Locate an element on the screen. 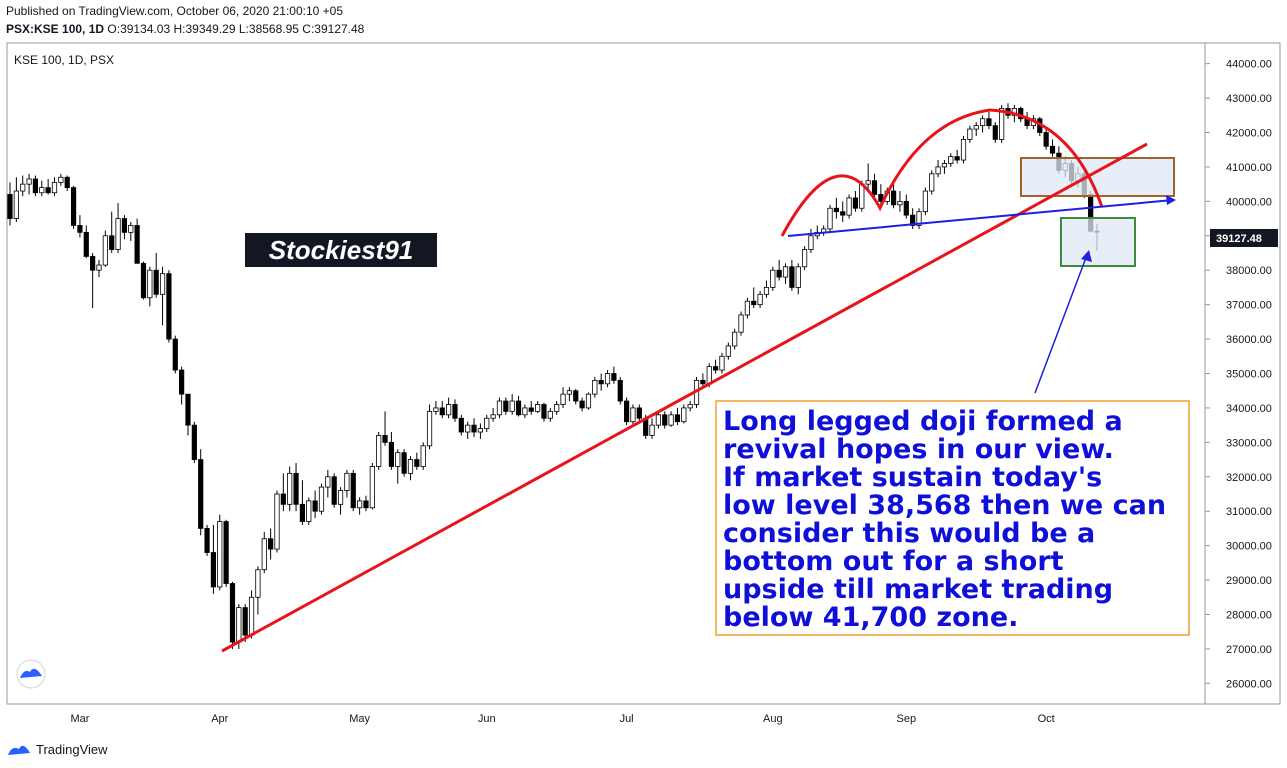  neckline is located at coordinates (980, 218).